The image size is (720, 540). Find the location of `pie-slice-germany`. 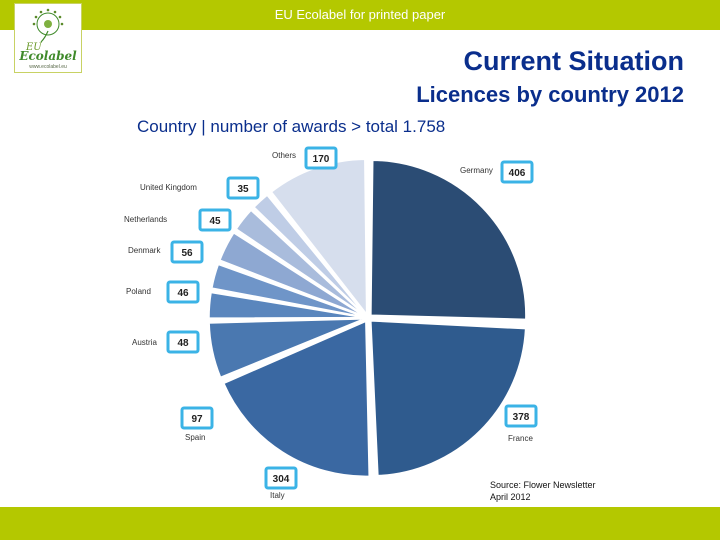

pie-slice-germany is located at coordinates (448, 240).